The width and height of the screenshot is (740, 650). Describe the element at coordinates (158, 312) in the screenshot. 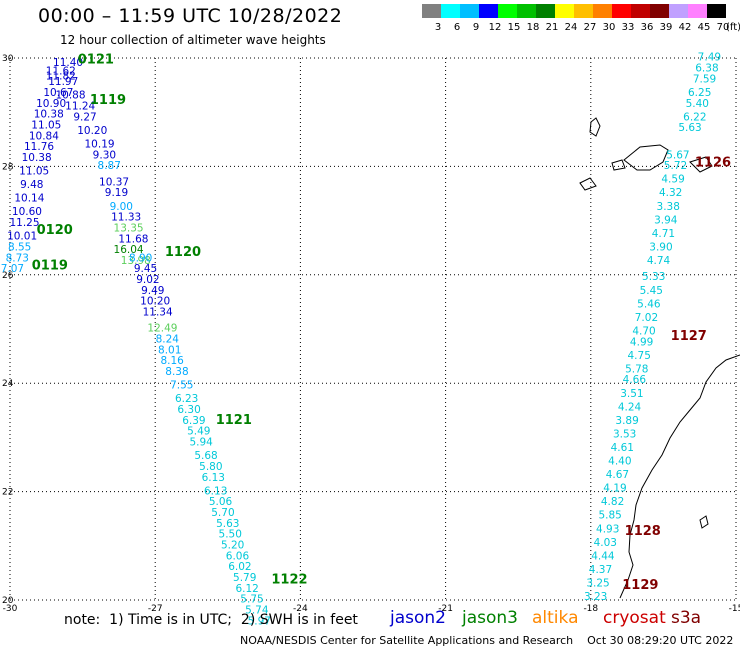

I see `wave-height-value: 11.34` at that location.